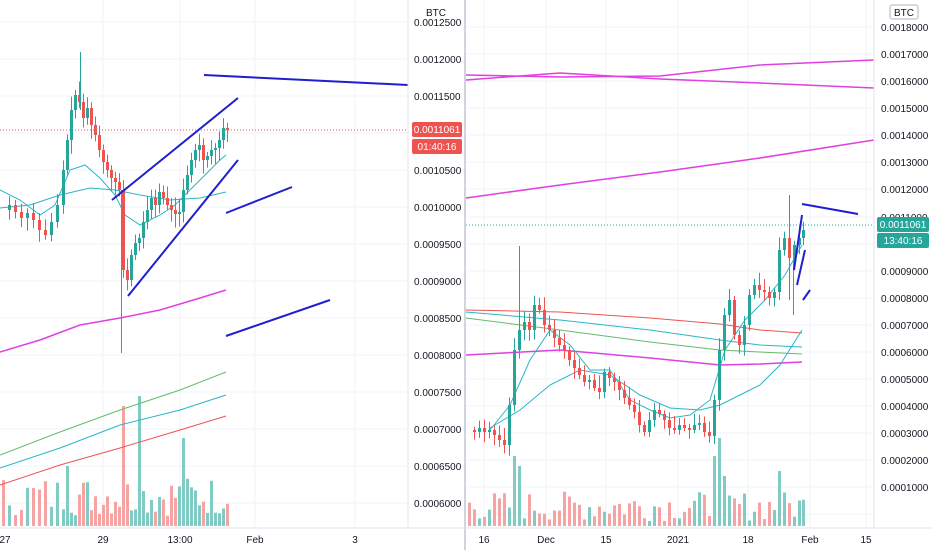 The width and height of the screenshot is (932, 555). I want to click on right-y-tick-label: 0.0014000, so click(905, 136).